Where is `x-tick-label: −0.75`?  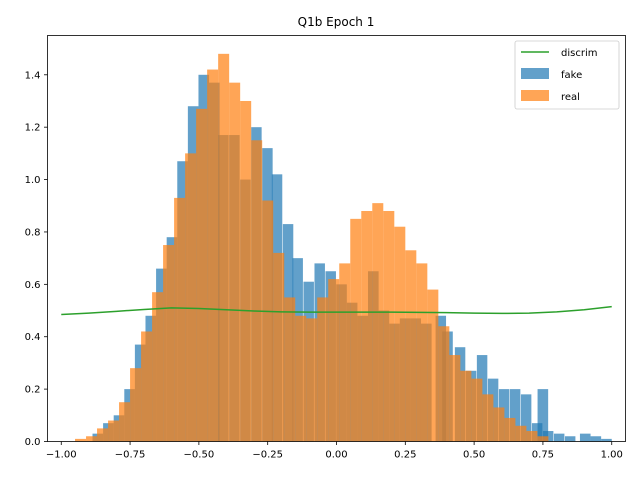 x-tick-label: −0.75 is located at coordinates (130, 455).